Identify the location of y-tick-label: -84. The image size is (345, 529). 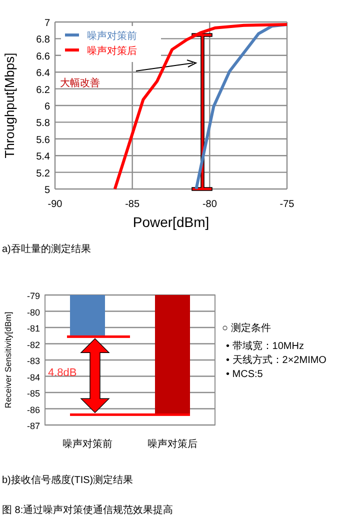
(33, 377).